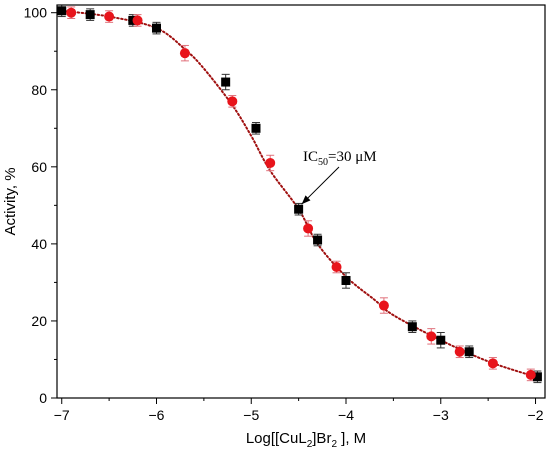  What do you see at coordinates (334, 444) in the screenshot?
I see `x-axis-title-sub2: 2` at bounding box center [334, 444].